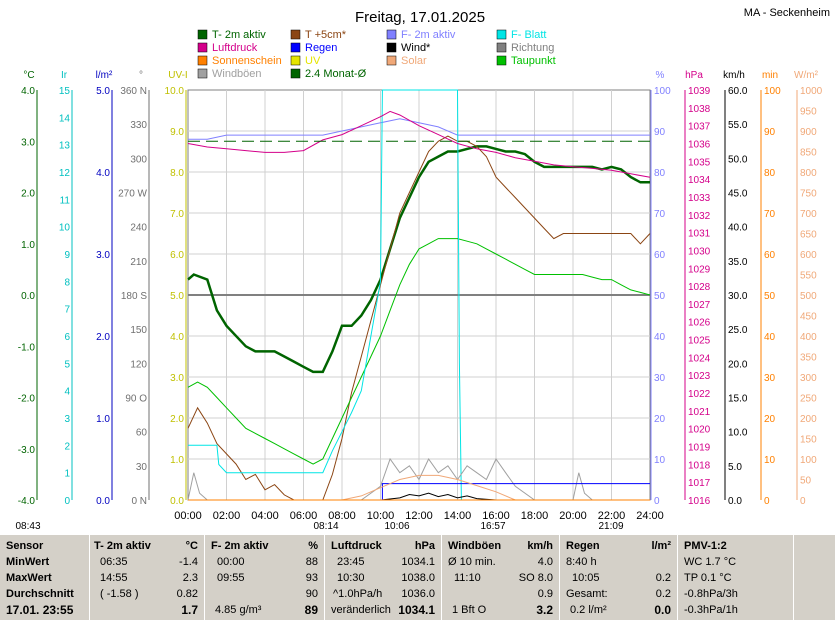 The height and width of the screenshot is (620, 835). What do you see at coordinates (808, 440) in the screenshot?
I see `axis-tick-solar: 150` at bounding box center [808, 440].